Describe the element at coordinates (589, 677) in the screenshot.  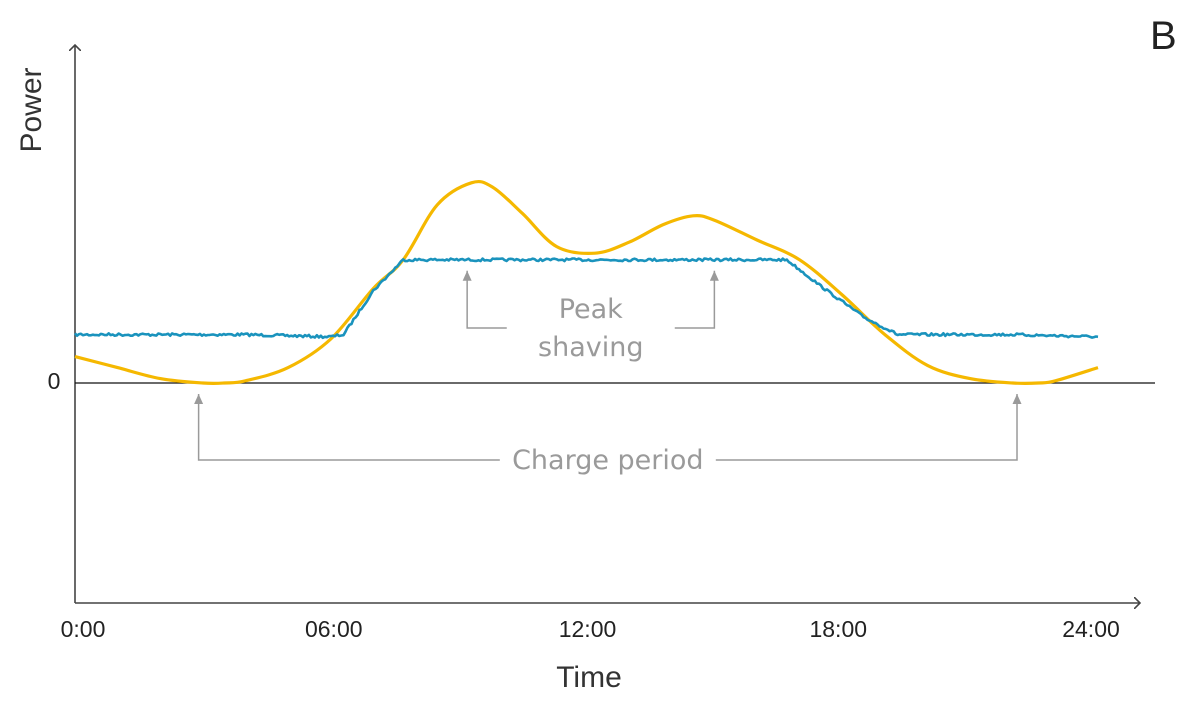
I see `x-axis-title: Time` at that location.